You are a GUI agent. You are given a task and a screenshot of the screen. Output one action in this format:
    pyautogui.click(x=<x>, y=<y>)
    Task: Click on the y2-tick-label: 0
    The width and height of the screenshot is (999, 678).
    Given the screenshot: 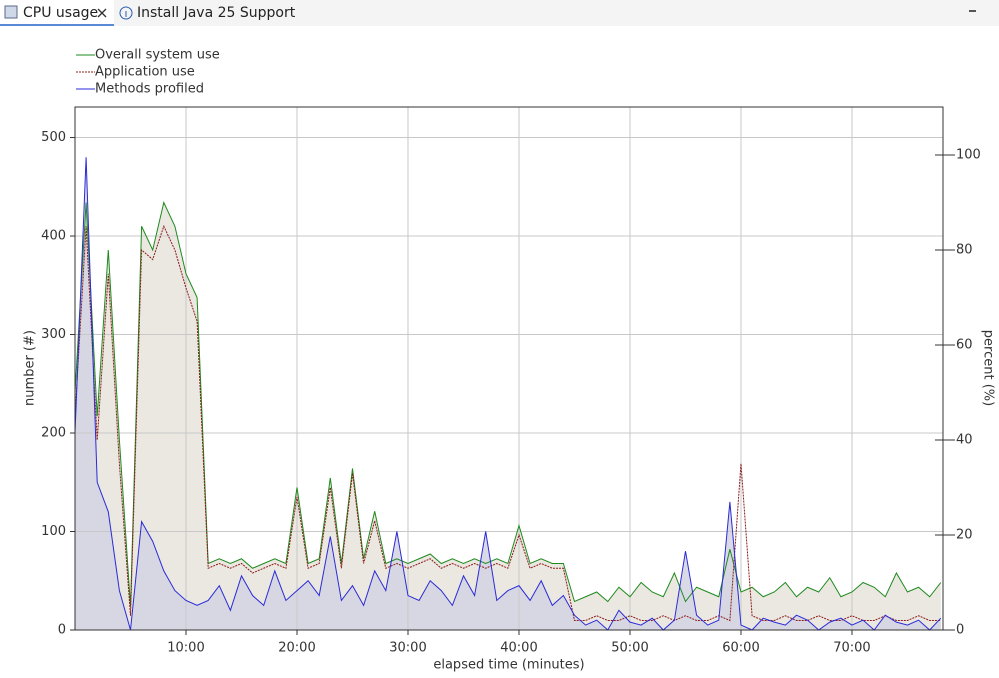 What is the action you would take?
    pyautogui.click(x=960, y=630)
    